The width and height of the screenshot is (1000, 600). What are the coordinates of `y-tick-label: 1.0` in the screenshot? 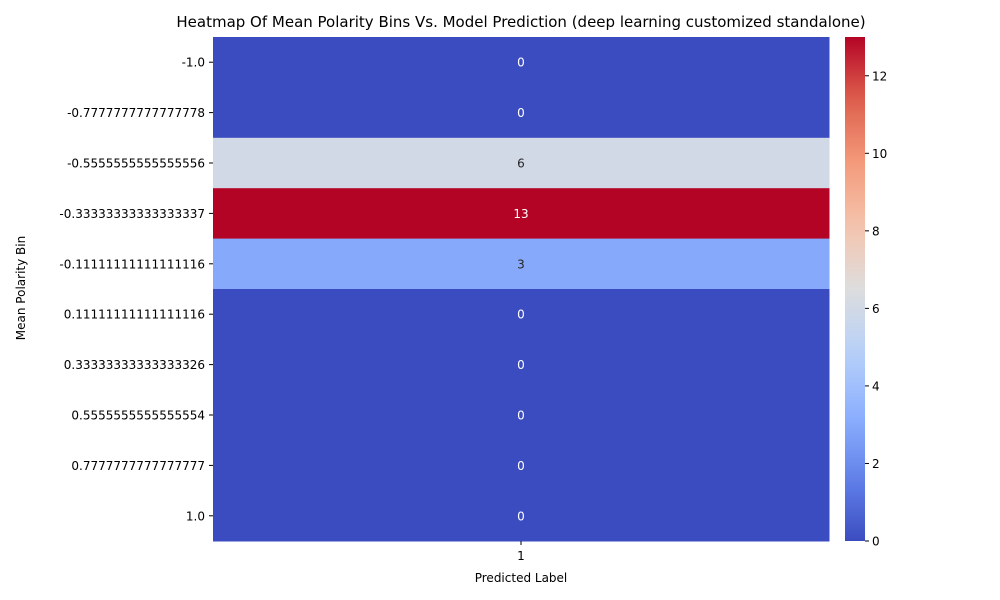 It's located at (195, 516).